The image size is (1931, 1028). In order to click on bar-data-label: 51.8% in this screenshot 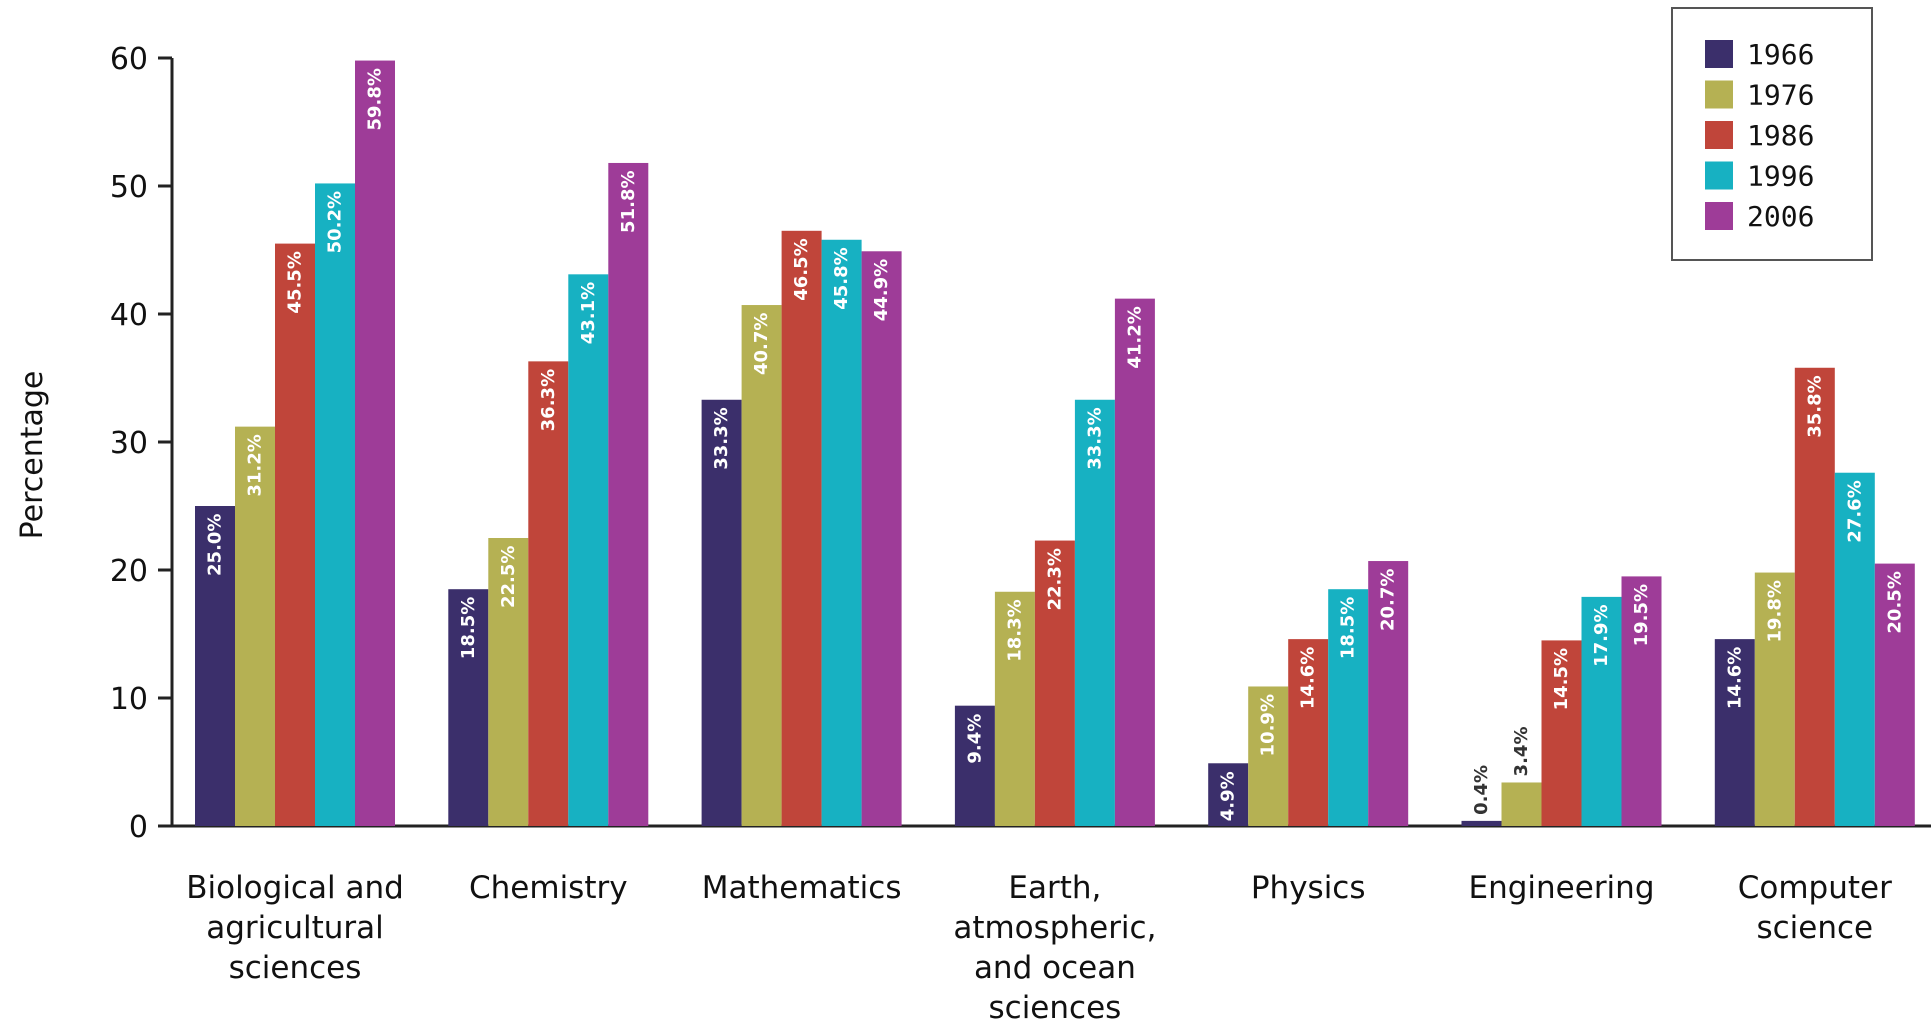, I will do `click(628, 201)`.